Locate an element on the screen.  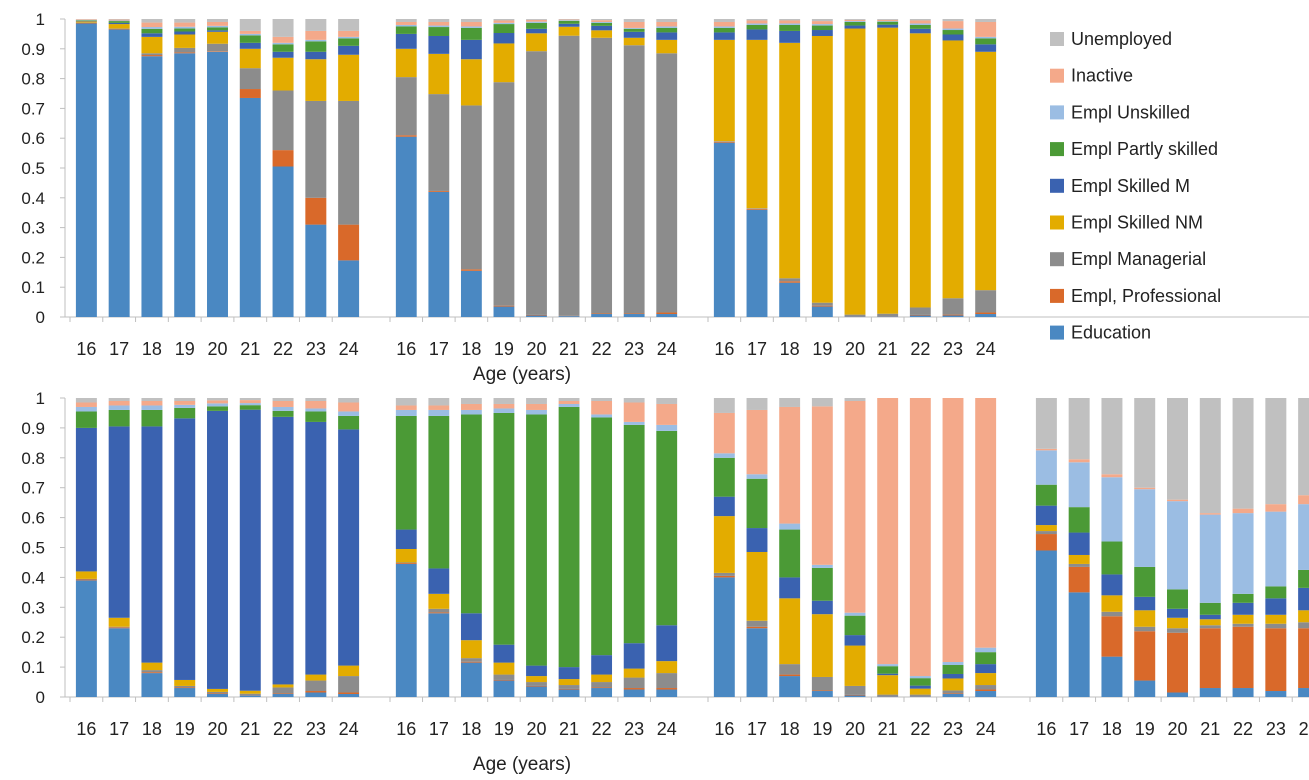
legend-label: Inactive is located at coordinates (1102, 76).